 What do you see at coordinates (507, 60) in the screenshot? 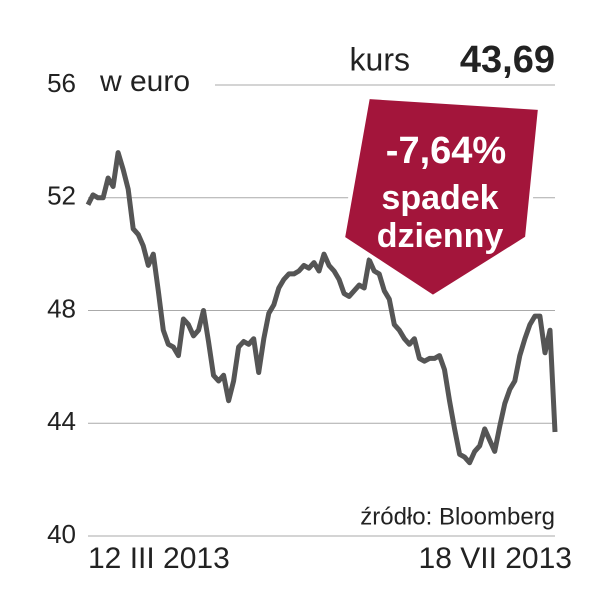
I see `price-value: 43,69` at bounding box center [507, 60].